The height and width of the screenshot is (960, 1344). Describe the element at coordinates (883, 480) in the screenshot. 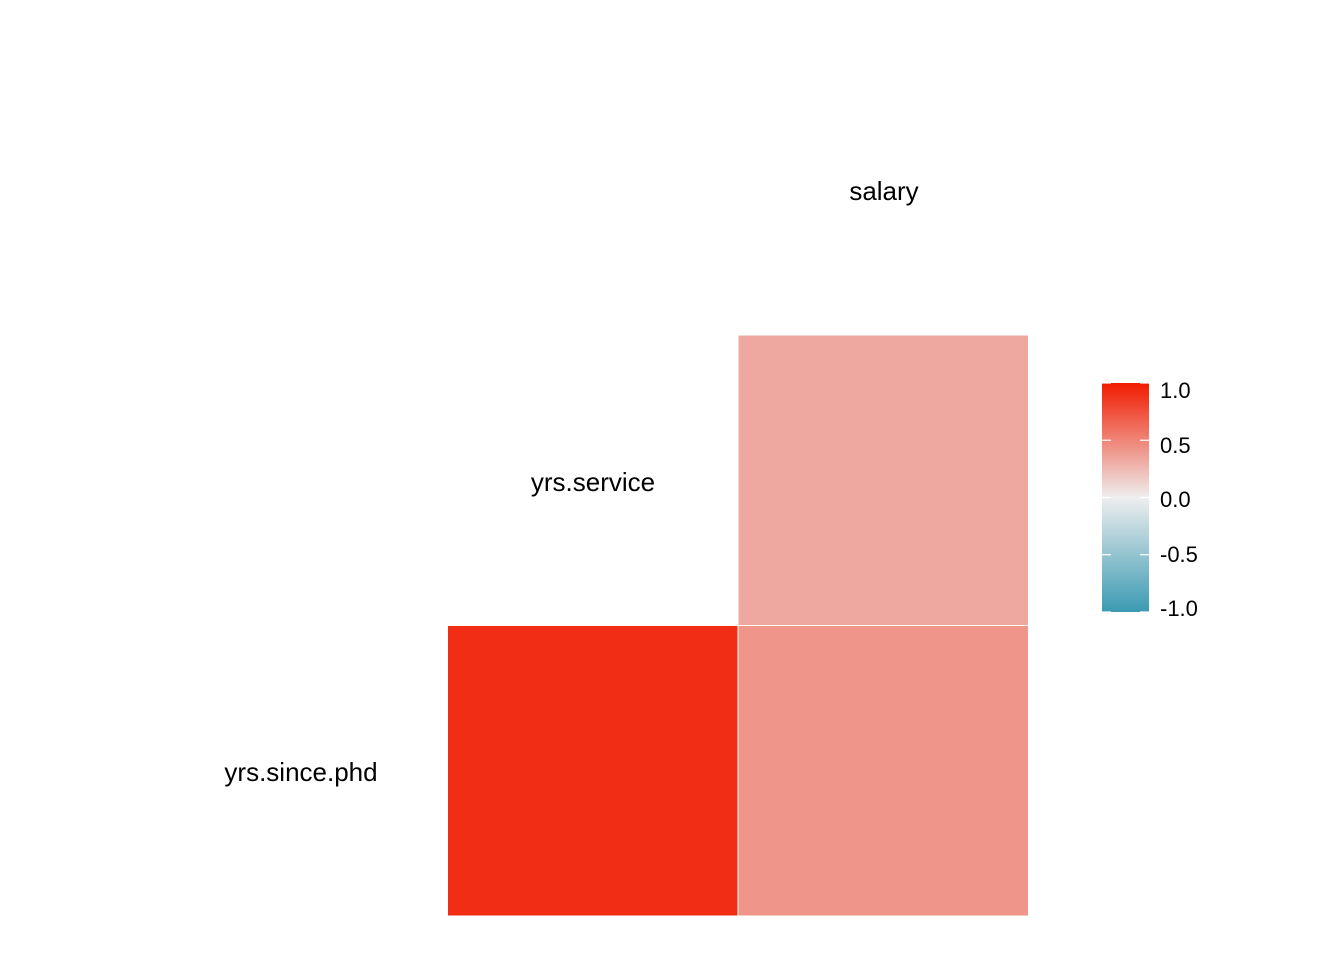

I see `heatmap-cell-yrs-service-salary` at that location.